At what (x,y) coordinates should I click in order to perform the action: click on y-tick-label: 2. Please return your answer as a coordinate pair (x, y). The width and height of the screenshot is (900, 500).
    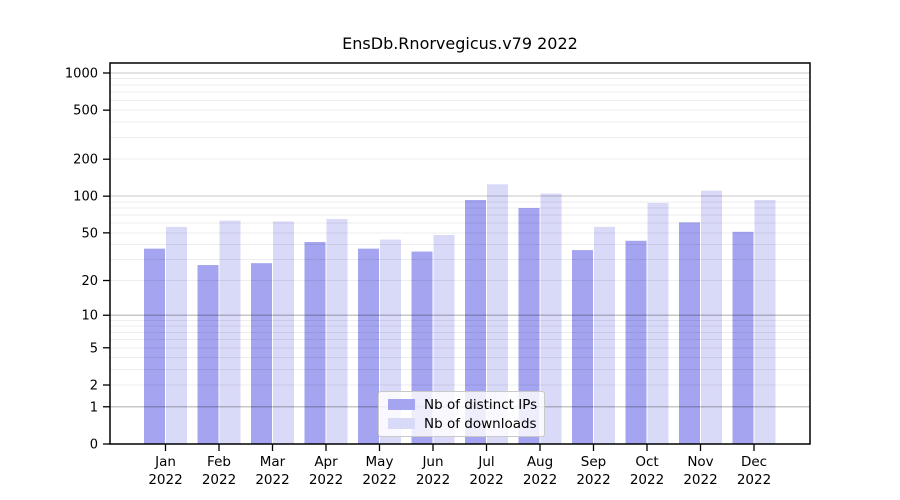
    Looking at the image, I should click on (94, 386).